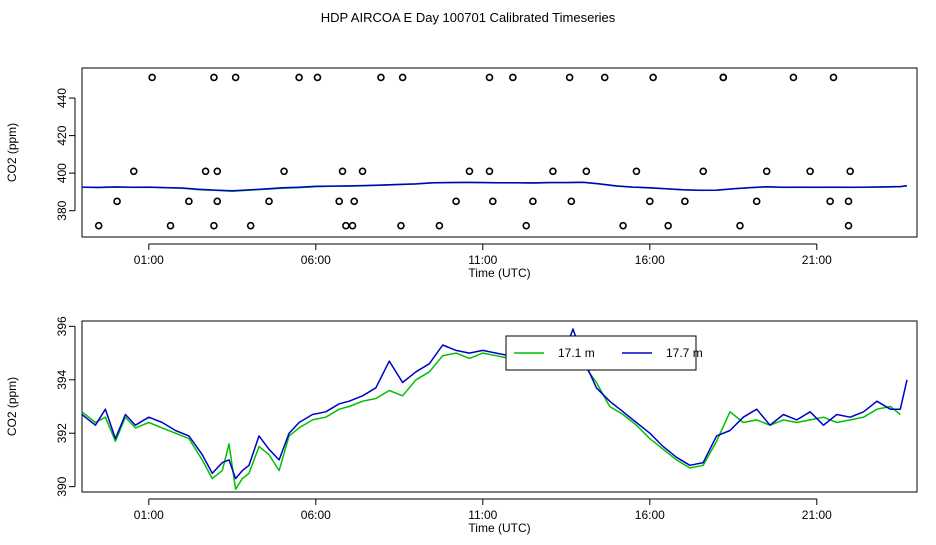 Image resolution: width=936 pixels, height=545 pixels. What do you see at coordinates (62, 210) in the screenshot?
I see `y-tick-label: 380` at bounding box center [62, 210].